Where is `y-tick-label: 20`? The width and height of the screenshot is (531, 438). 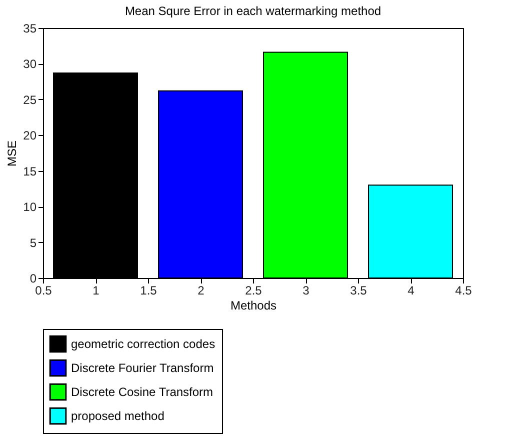
y-tick-label: 20 is located at coordinates (30, 135).